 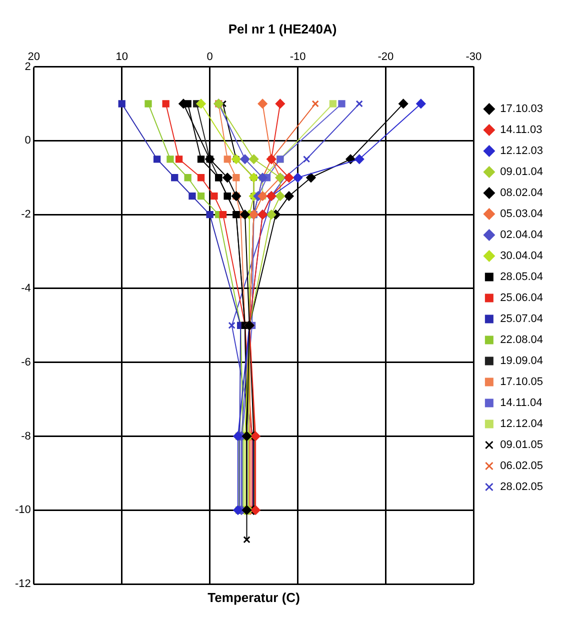 What do you see at coordinates (522, 172) in the screenshot?
I see `legend-label: 09.01.04` at bounding box center [522, 172].